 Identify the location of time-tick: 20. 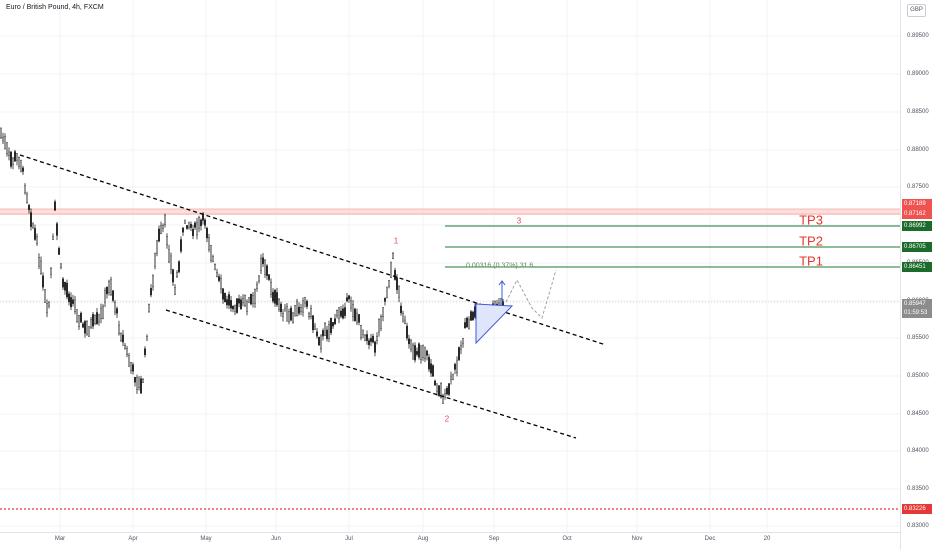
(767, 539).